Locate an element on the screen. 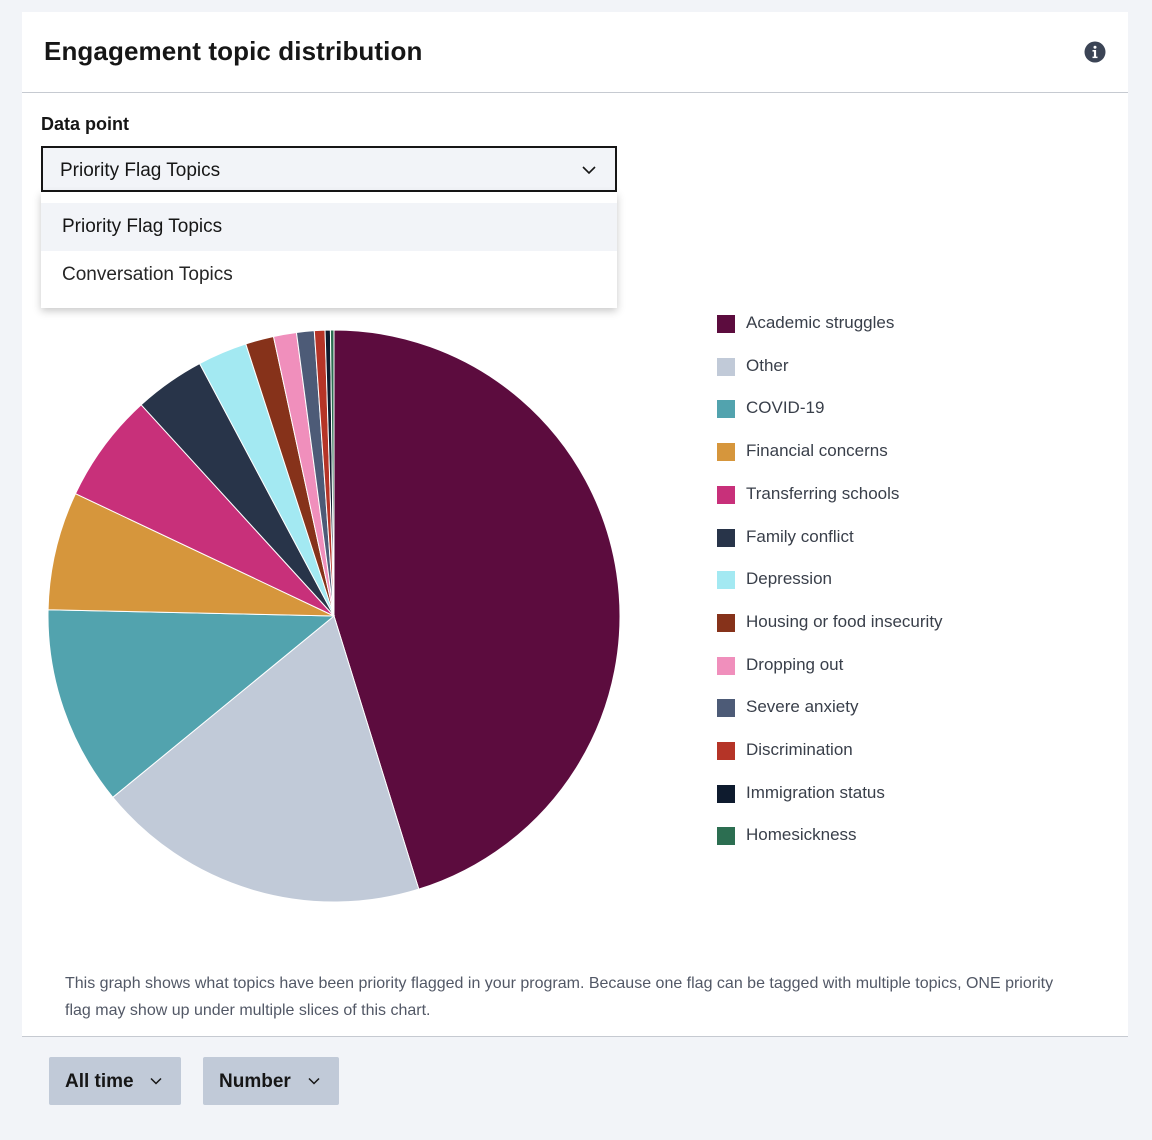 Image resolution: width=1152 pixels, height=1140 pixels. card-header: Engagement topic distribution is located at coordinates (575, 52).